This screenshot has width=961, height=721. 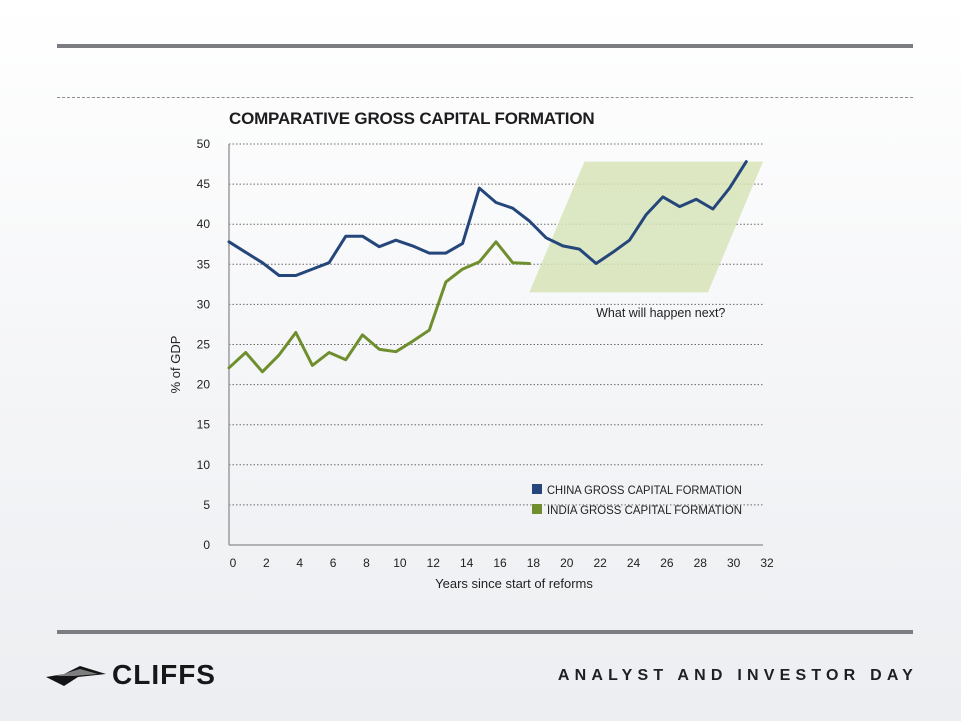 I want to click on y-tick-label: 35, so click(x=204, y=264).